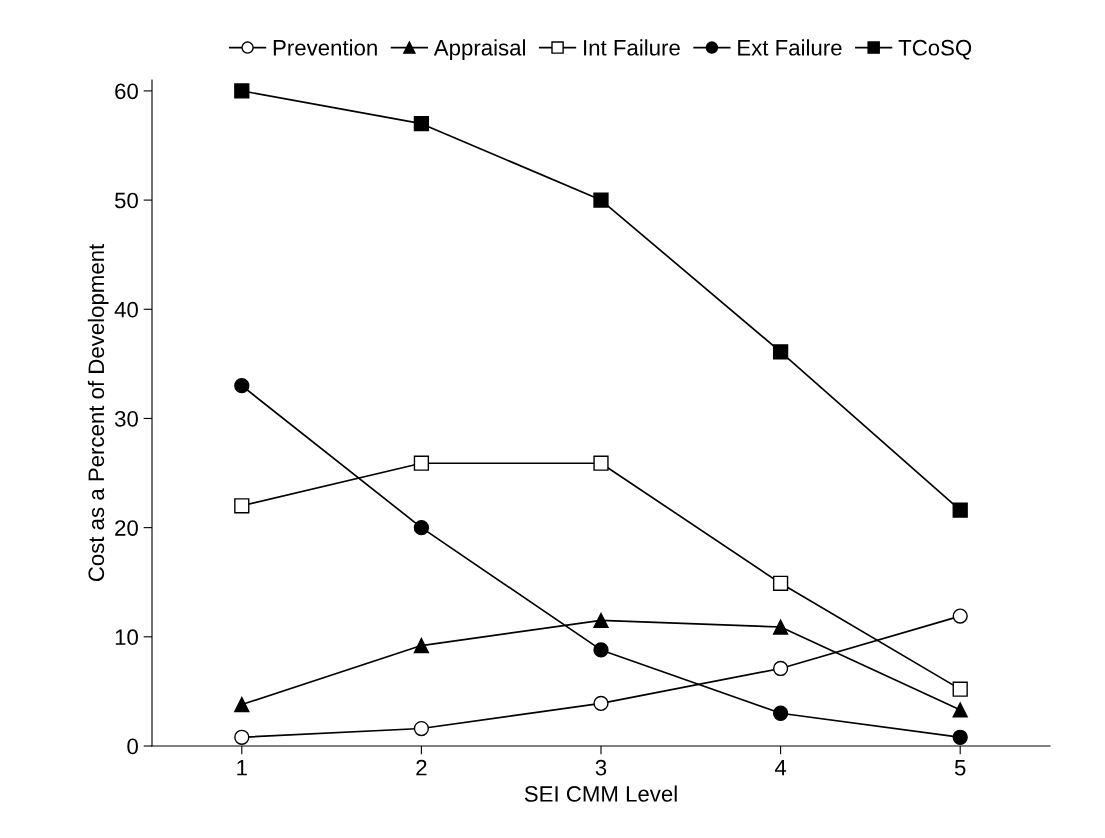 The image size is (1105, 838). I want to click on y-tick-label: 20, so click(126, 528).